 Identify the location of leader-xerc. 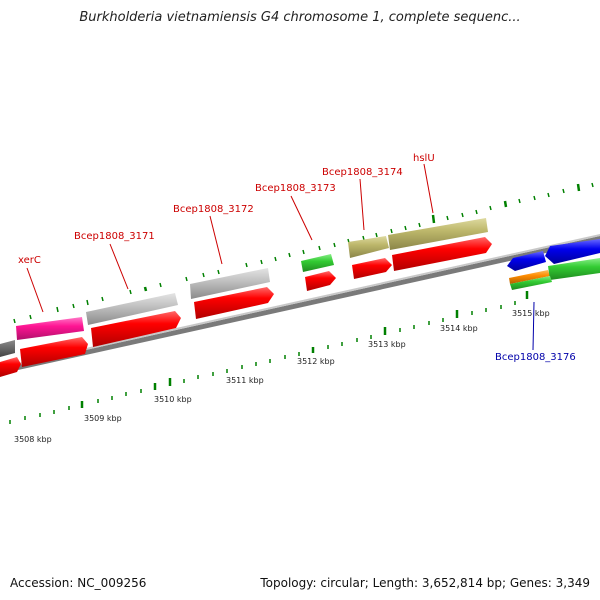
(35, 290).